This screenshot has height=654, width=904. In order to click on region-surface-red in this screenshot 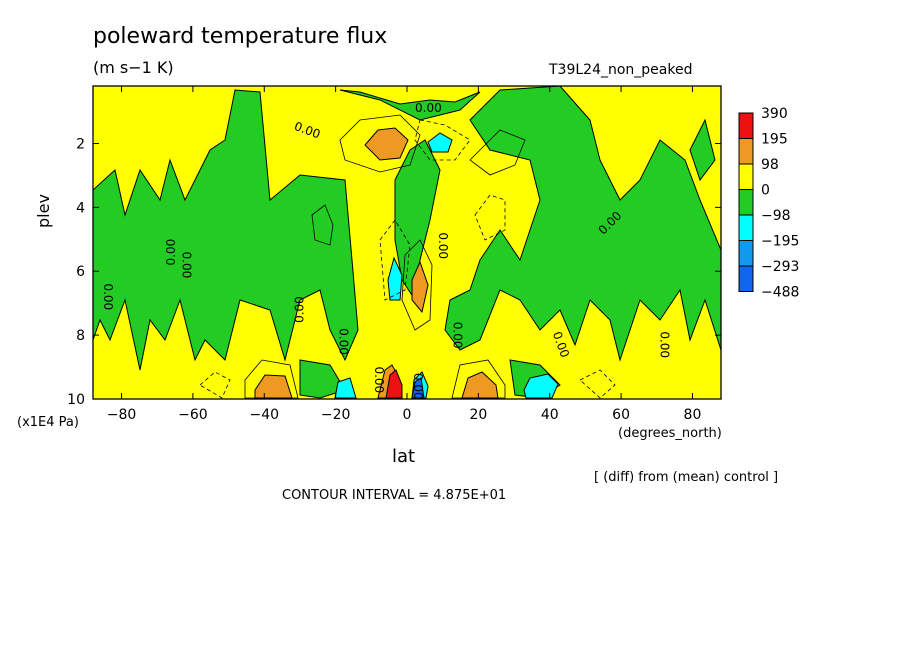, I will do `click(394, 384)`.